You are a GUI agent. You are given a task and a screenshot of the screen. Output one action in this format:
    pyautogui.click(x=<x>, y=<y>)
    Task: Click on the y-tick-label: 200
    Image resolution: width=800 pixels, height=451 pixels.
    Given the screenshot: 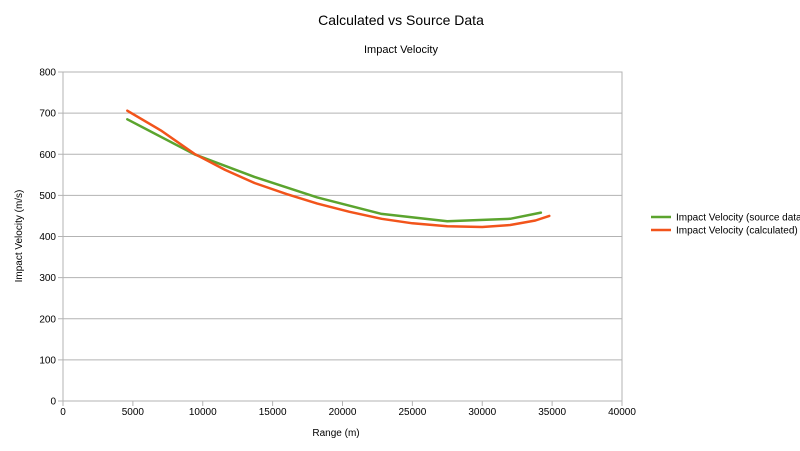 What is the action you would take?
    pyautogui.click(x=47, y=319)
    